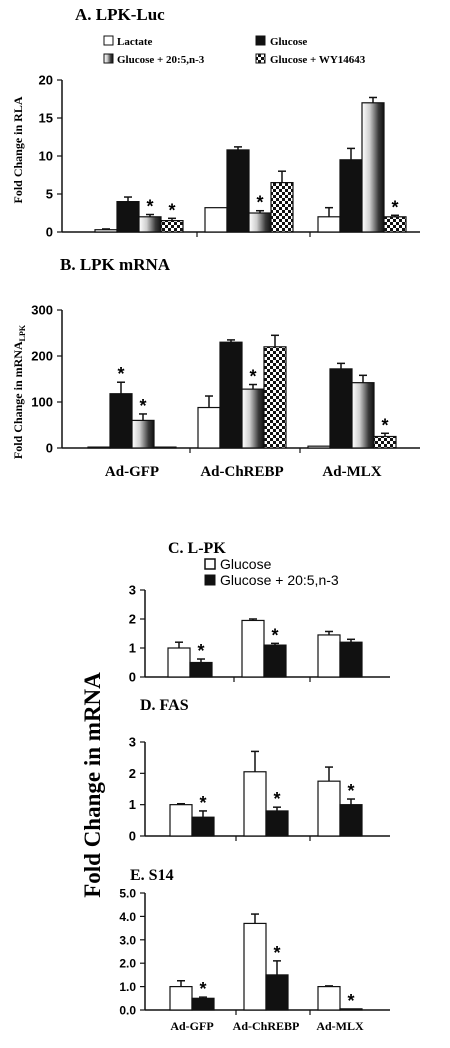  What do you see at coordinates (120, 14) in the screenshot?
I see `panel-a-title: A. LPK-Luc` at bounding box center [120, 14].